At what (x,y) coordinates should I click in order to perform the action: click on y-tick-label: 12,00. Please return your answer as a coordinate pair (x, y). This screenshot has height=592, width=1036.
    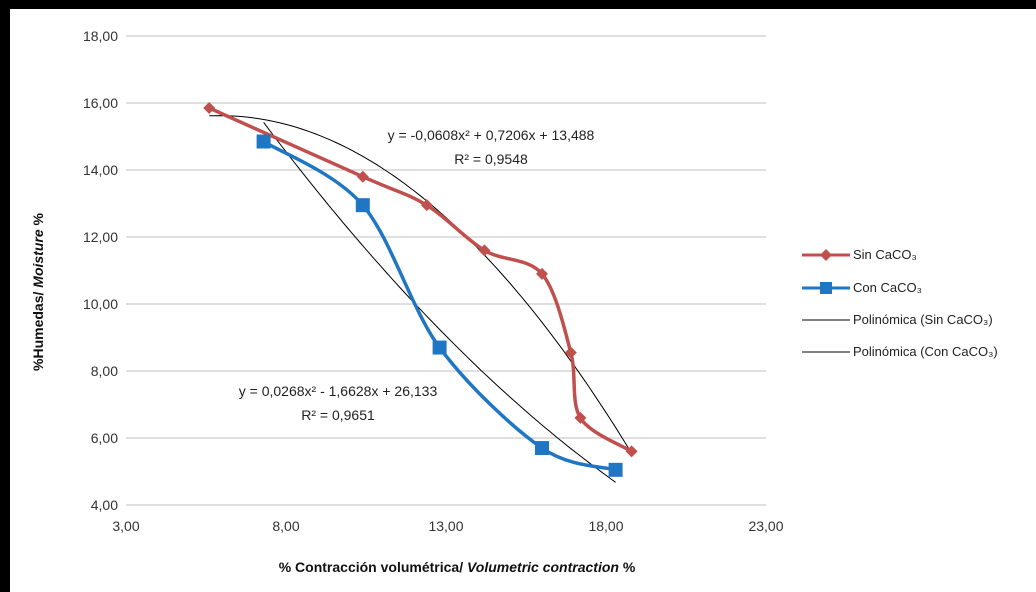
    Looking at the image, I should click on (100, 237).